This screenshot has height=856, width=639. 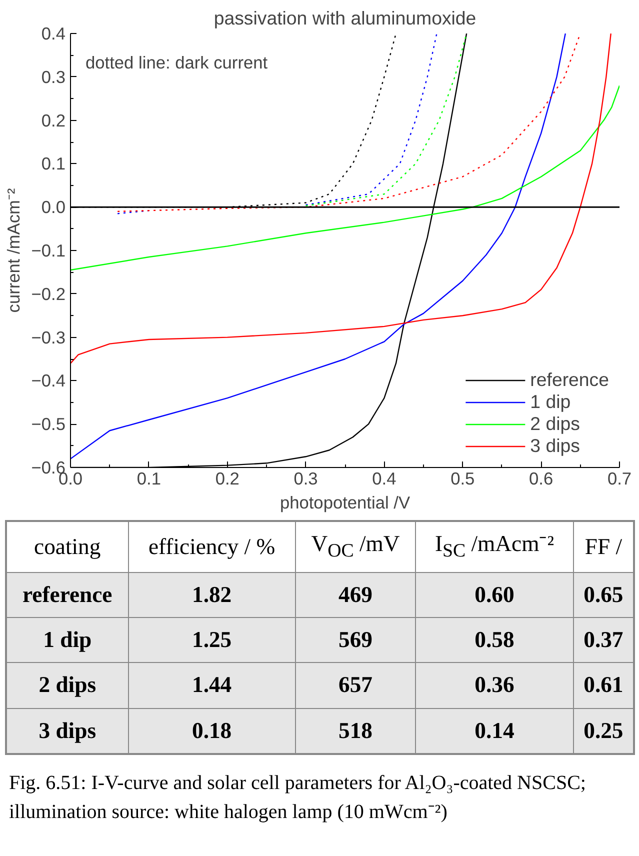 What do you see at coordinates (53, 164) in the screenshot?
I see `y-tick-label: 0.1` at bounding box center [53, 164].